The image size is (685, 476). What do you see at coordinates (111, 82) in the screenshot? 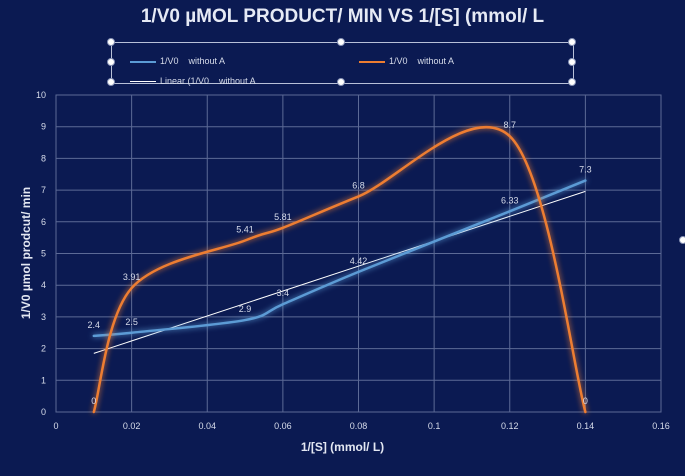
I see `legend-resize-handle-bottom-left` at bounding box center [111, 82].